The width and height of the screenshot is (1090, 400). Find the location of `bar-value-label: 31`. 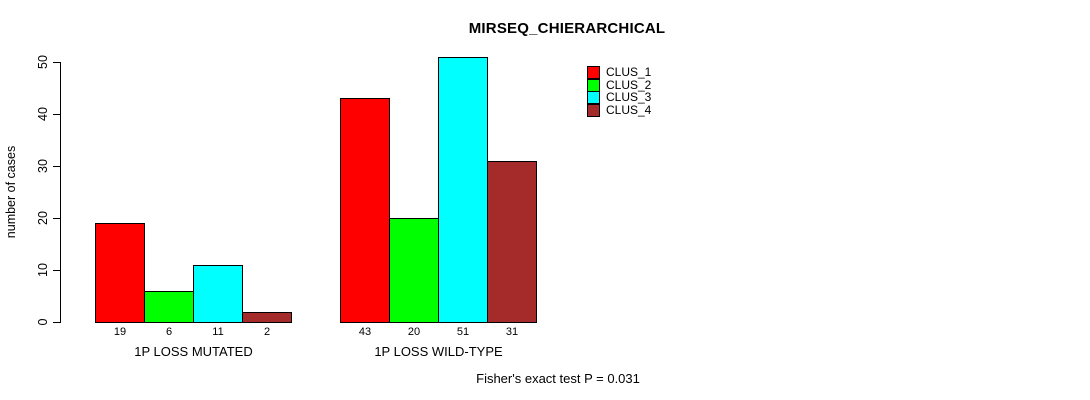

bar-value-label: 31 is located at coordinates (512, 332).